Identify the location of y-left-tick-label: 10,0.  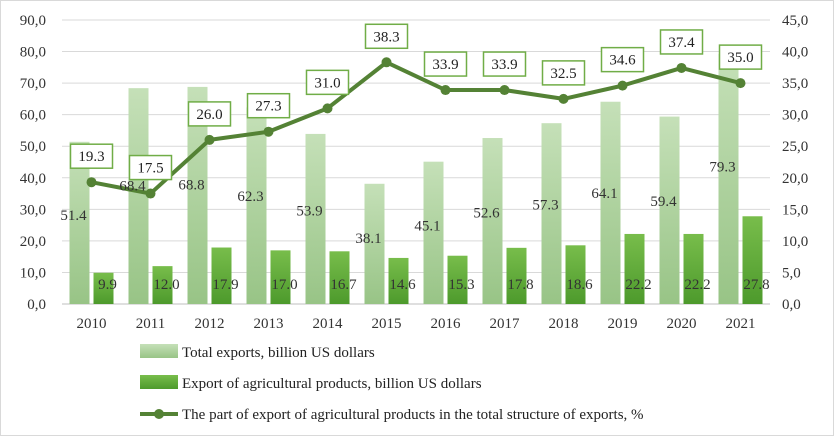
(33, 273).